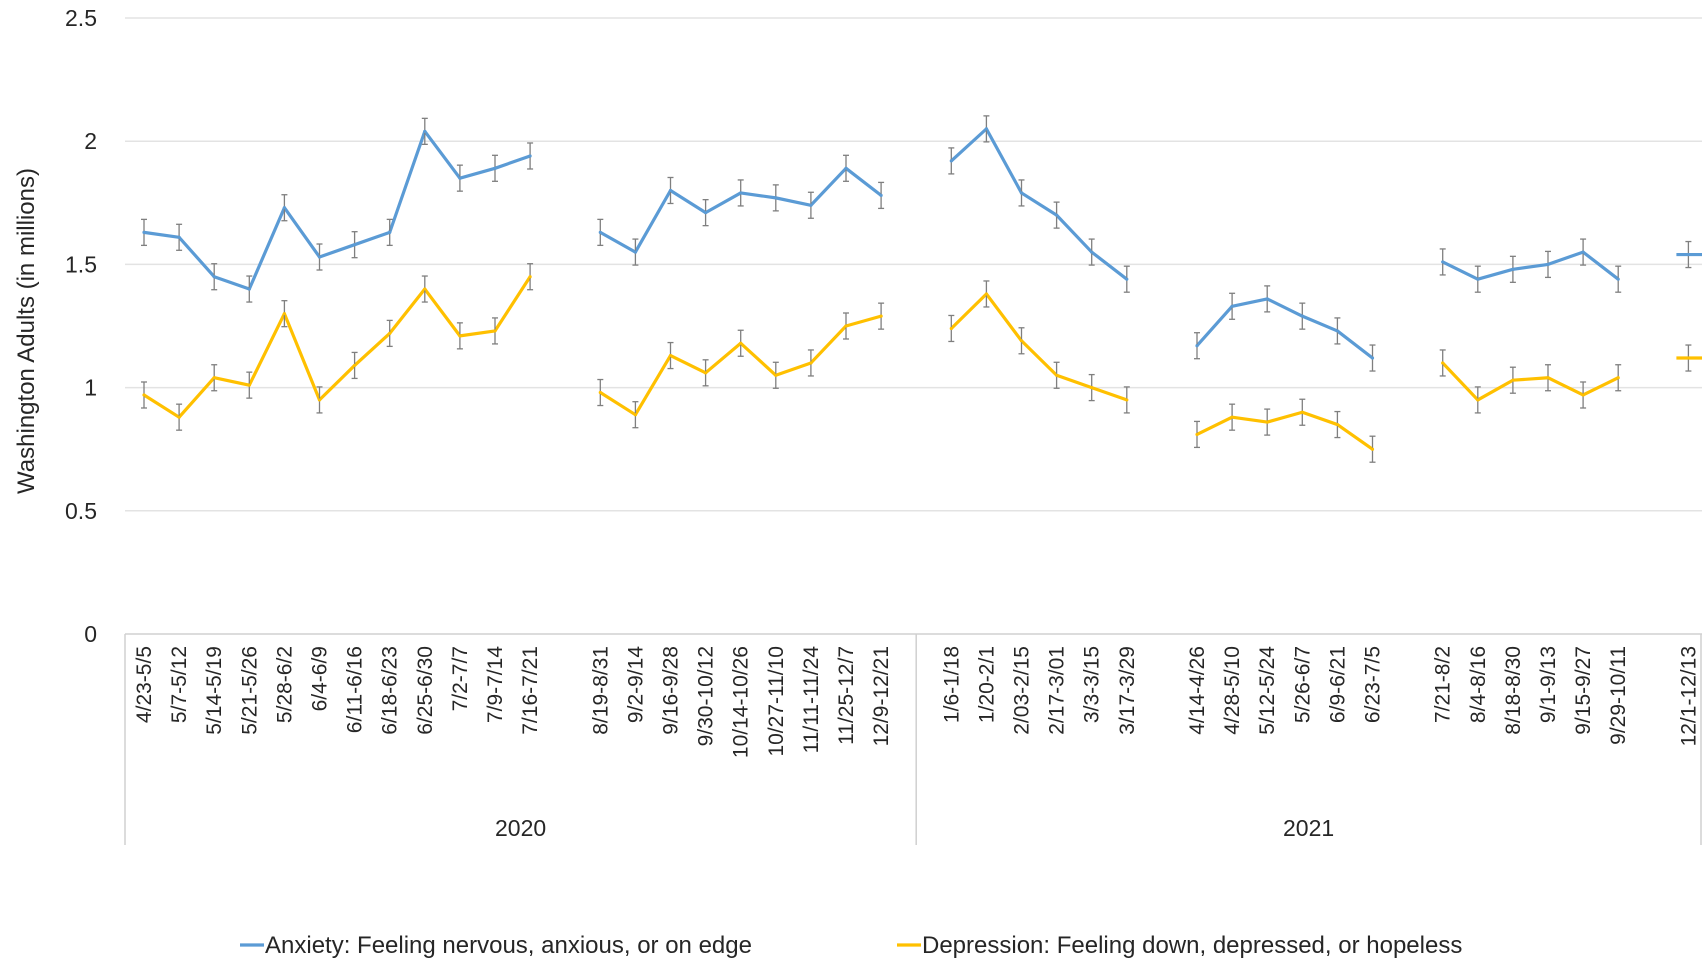 The image size is (1702, 968). What do you see at coordinates (1513, 690) in the screenshot?
I see `x-tick-label: 8/18-8/30` at bounding box center [1513, 690].